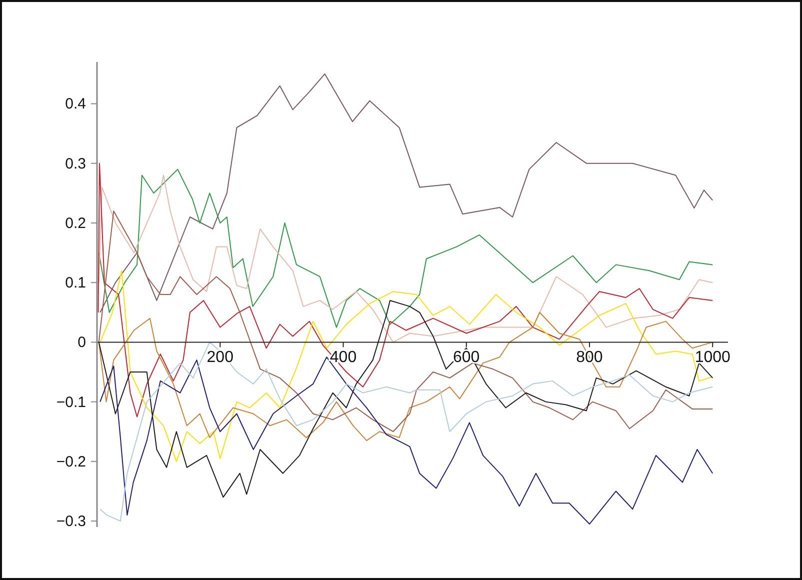 This screenshot has height=580, width=802. What do you see at coordinates (75, 223) in the screenshot?
I see `y-tick-label: 0.2` at bounding box center [75, 223].